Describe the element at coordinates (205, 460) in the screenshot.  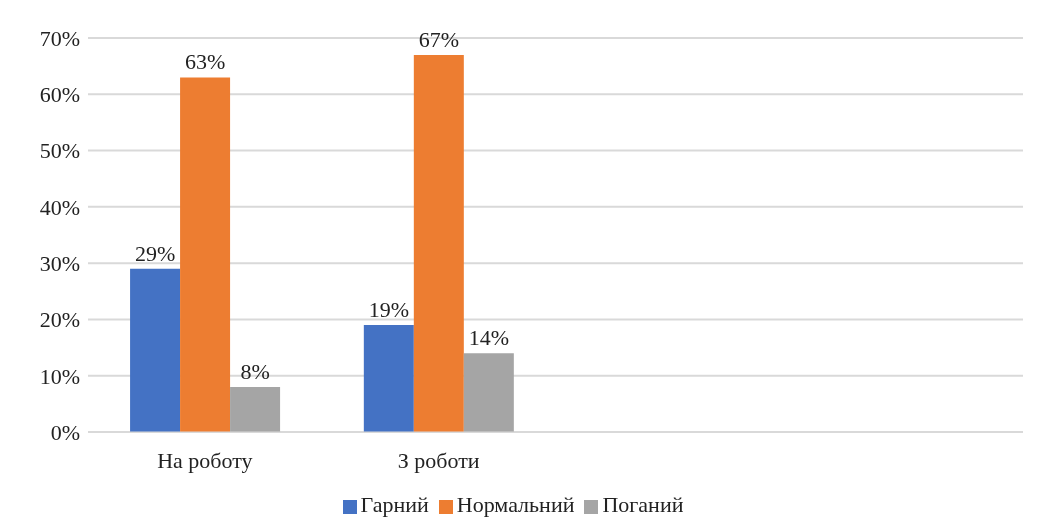
I see `x-tick-label: На роботу` at that location.